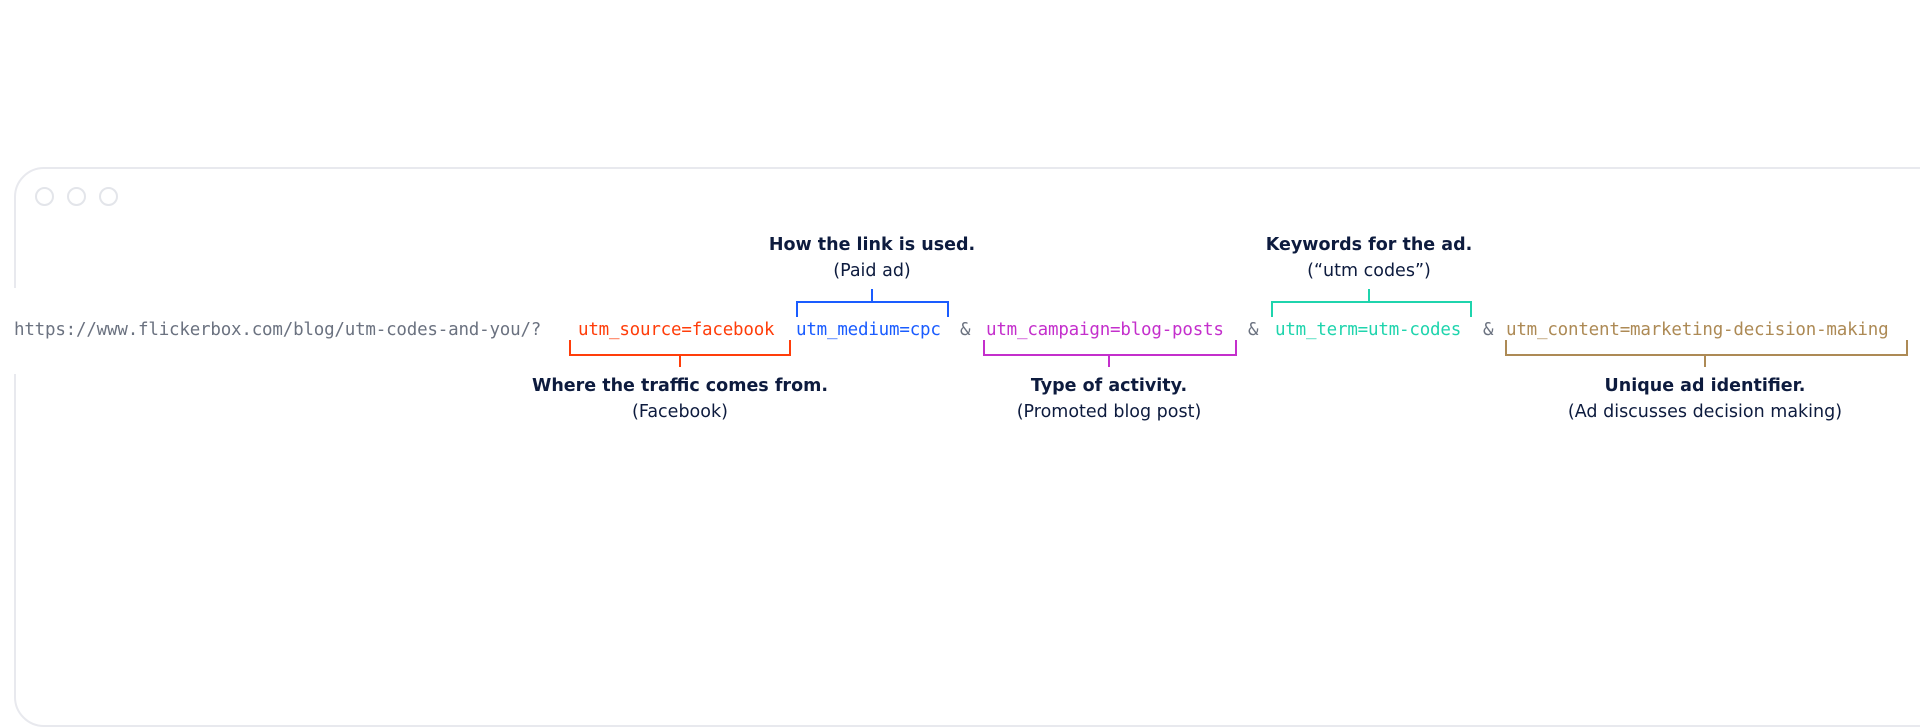 The width and height of the screenshot is (1920, 727). Describe the element at coordinates (872, 271) in the screenshot. I see `annotation-subtitle: (Paid ad)` at that location.